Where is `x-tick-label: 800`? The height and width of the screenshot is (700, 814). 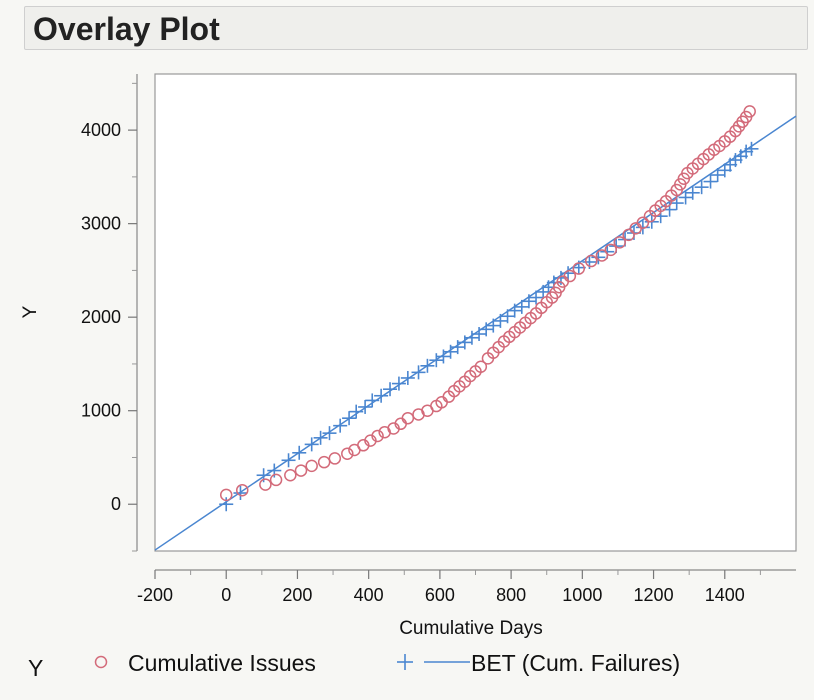 x-tick-label: 800 is located at coordinates (511, 595).